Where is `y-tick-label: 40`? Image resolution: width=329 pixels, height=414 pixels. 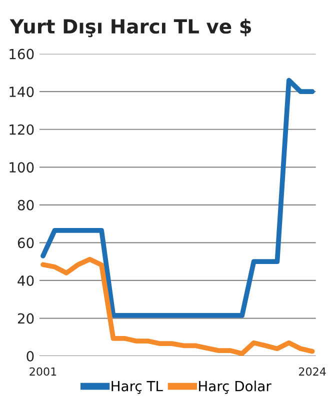
y-tick-label: 40 is located at coordinates (26, 280).